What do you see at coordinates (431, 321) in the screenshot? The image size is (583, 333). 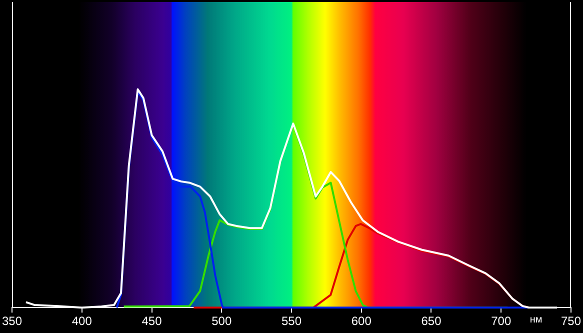 I see `x-tick-label: 650` at bounding box center [431, 321].